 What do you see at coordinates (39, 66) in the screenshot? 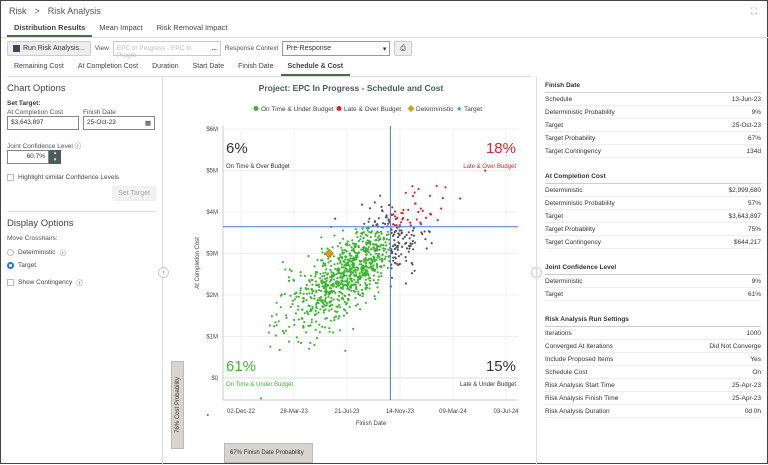
I see `subtab-remaining-cost: Remaining Cost` at bounding box center [39, 66].